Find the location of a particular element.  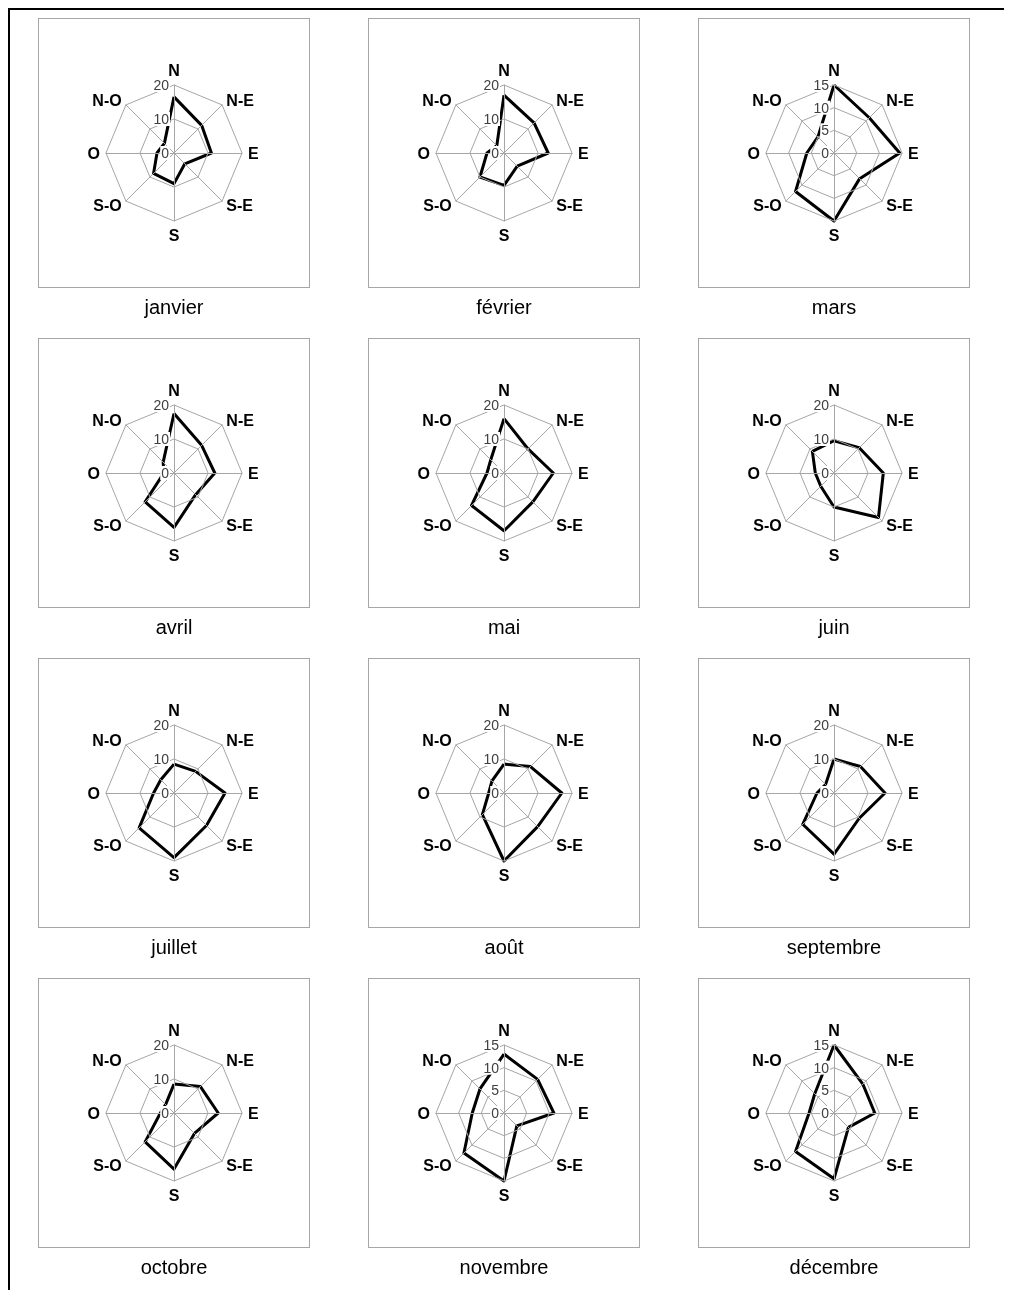

text: avril is located at coordinates (174, 627).